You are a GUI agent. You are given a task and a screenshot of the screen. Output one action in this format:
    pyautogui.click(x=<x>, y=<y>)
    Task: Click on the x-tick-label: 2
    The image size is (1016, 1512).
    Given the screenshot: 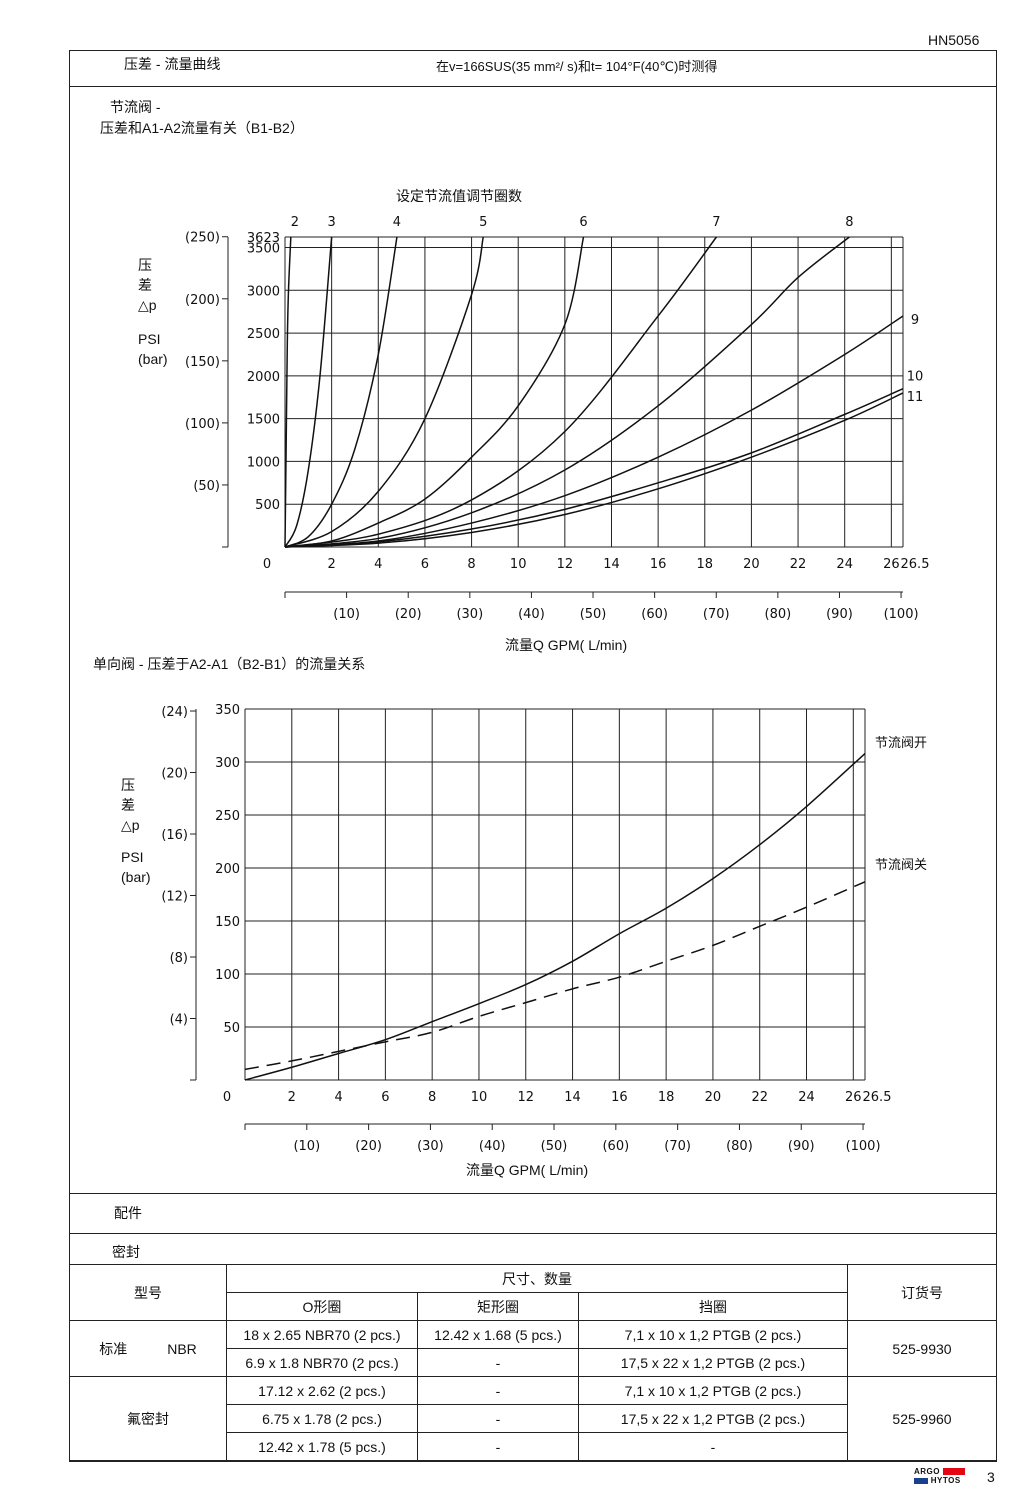 What is the action you would take?
    pyautogui.click(x=292, y=1097)
    